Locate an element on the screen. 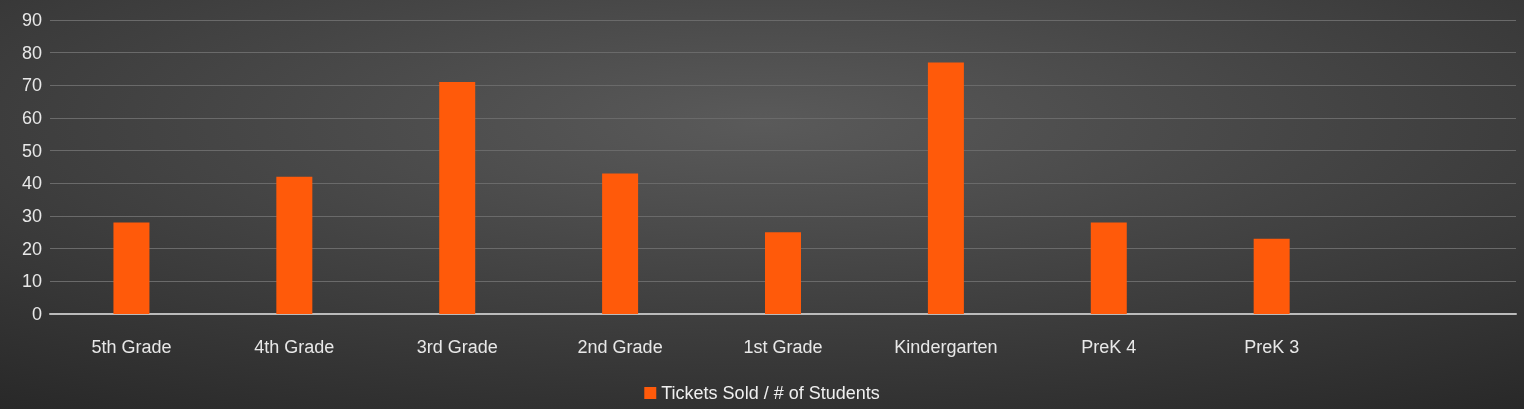 The width and height of the screenshot is (1524, 409). x-tick-label: PreK 4 is located at coordinates (1109, 347).